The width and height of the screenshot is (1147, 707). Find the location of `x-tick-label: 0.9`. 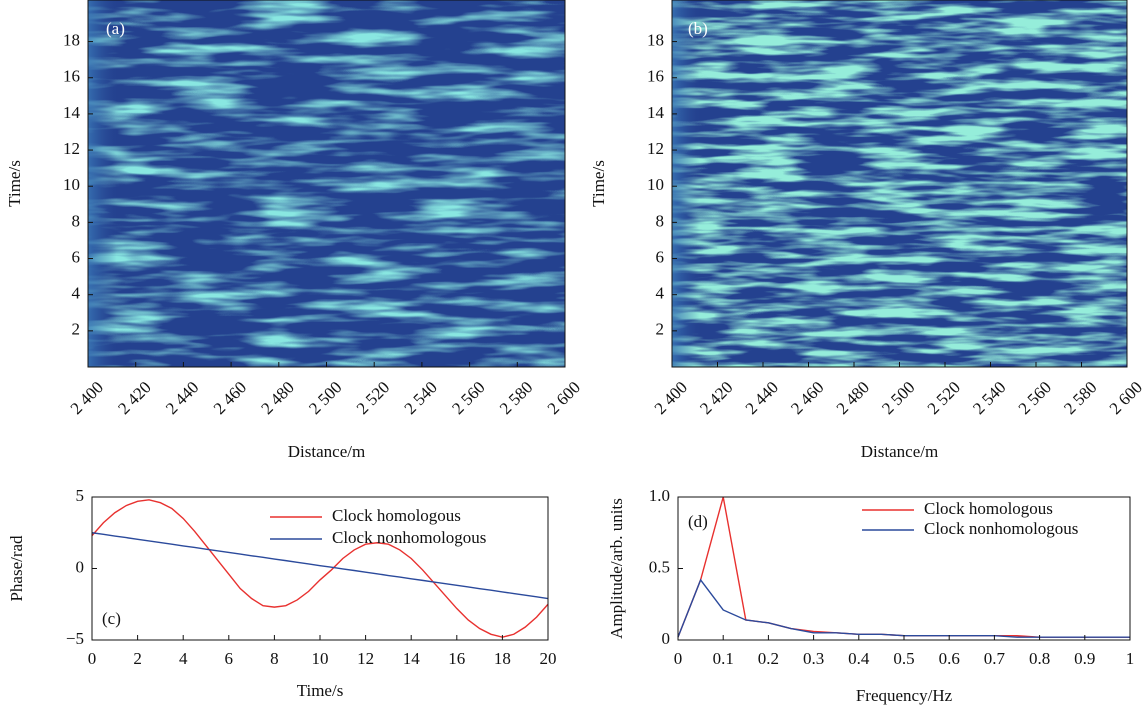

x-tick-label: 0.9 is located at coordinates (1084, 658).